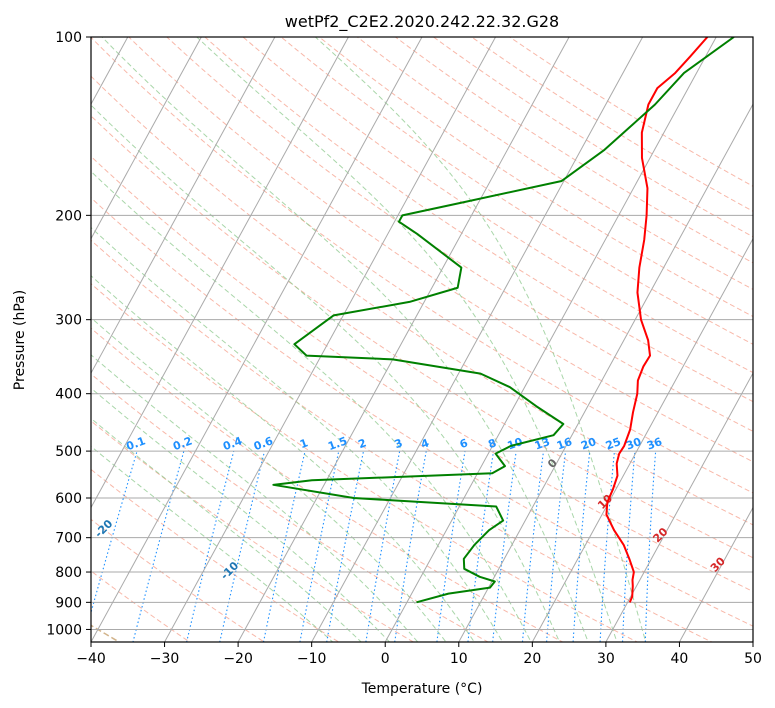 The width and height of the screenshot is (775, 708). Describe the element at coordinates (422, 22) in the screenshot. I see `chart-title: wetPf2_C2E2.2020.242.22.32.G28` at that location.